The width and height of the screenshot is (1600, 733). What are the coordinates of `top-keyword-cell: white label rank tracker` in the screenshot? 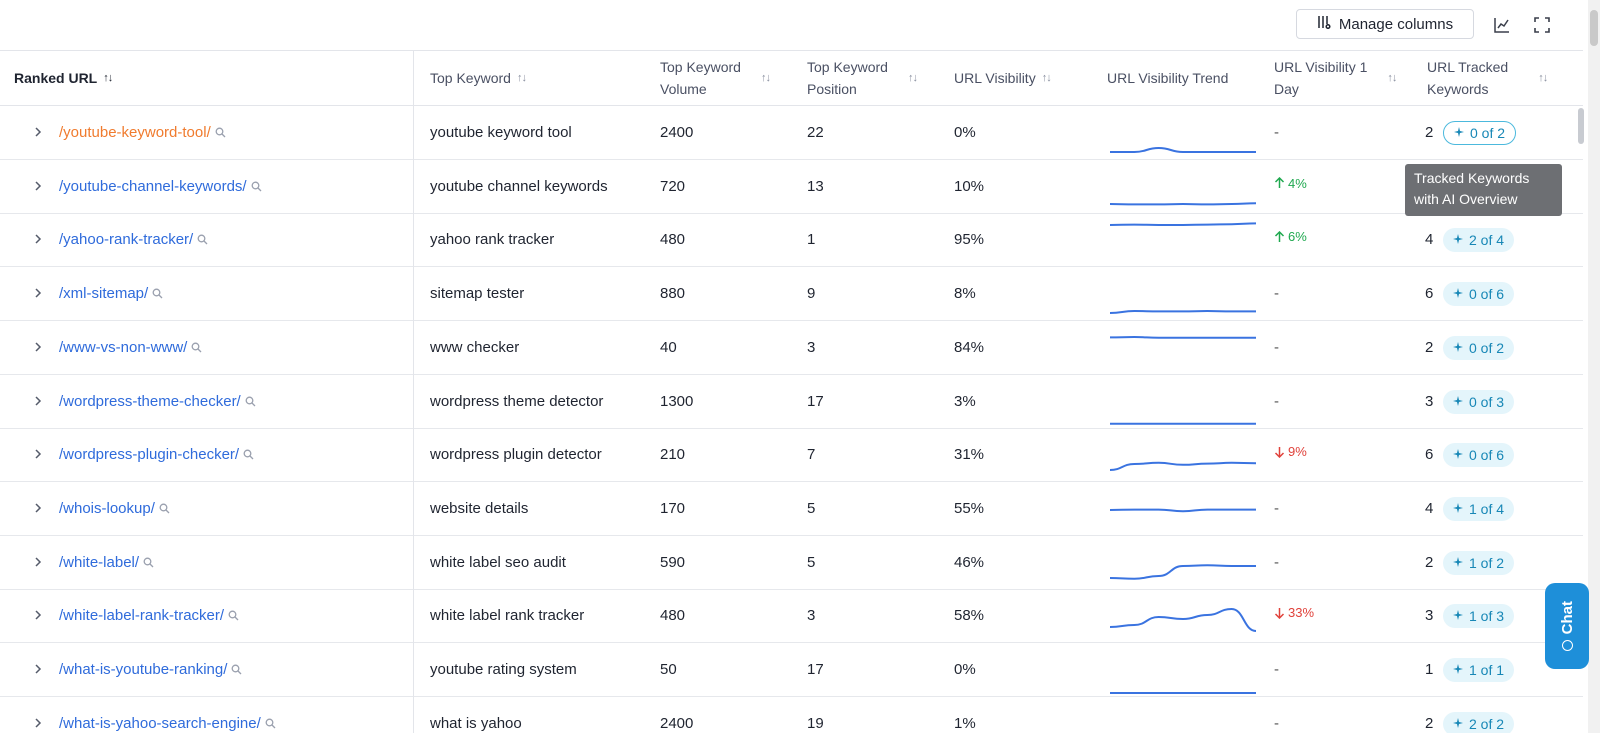 It's located at (507, 616).